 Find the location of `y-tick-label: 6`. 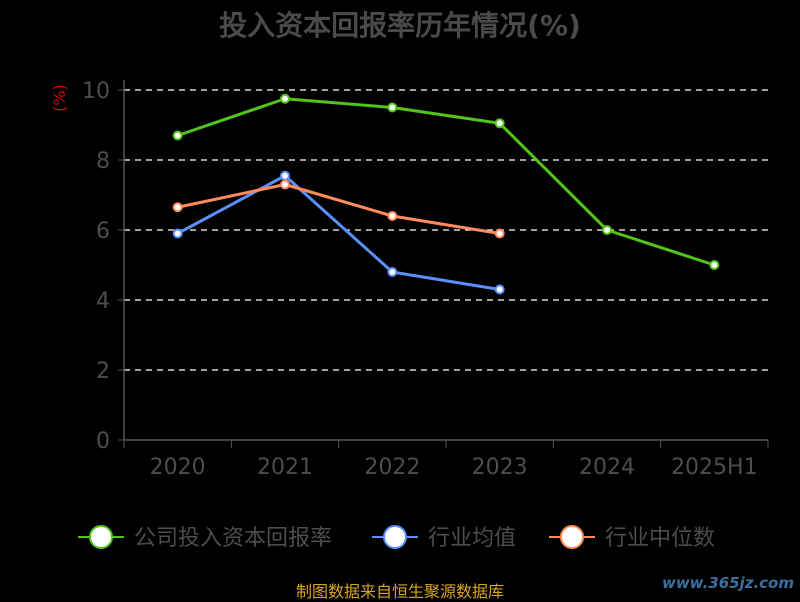

y-tick-label: 6 is located at coordinates (103, 231).